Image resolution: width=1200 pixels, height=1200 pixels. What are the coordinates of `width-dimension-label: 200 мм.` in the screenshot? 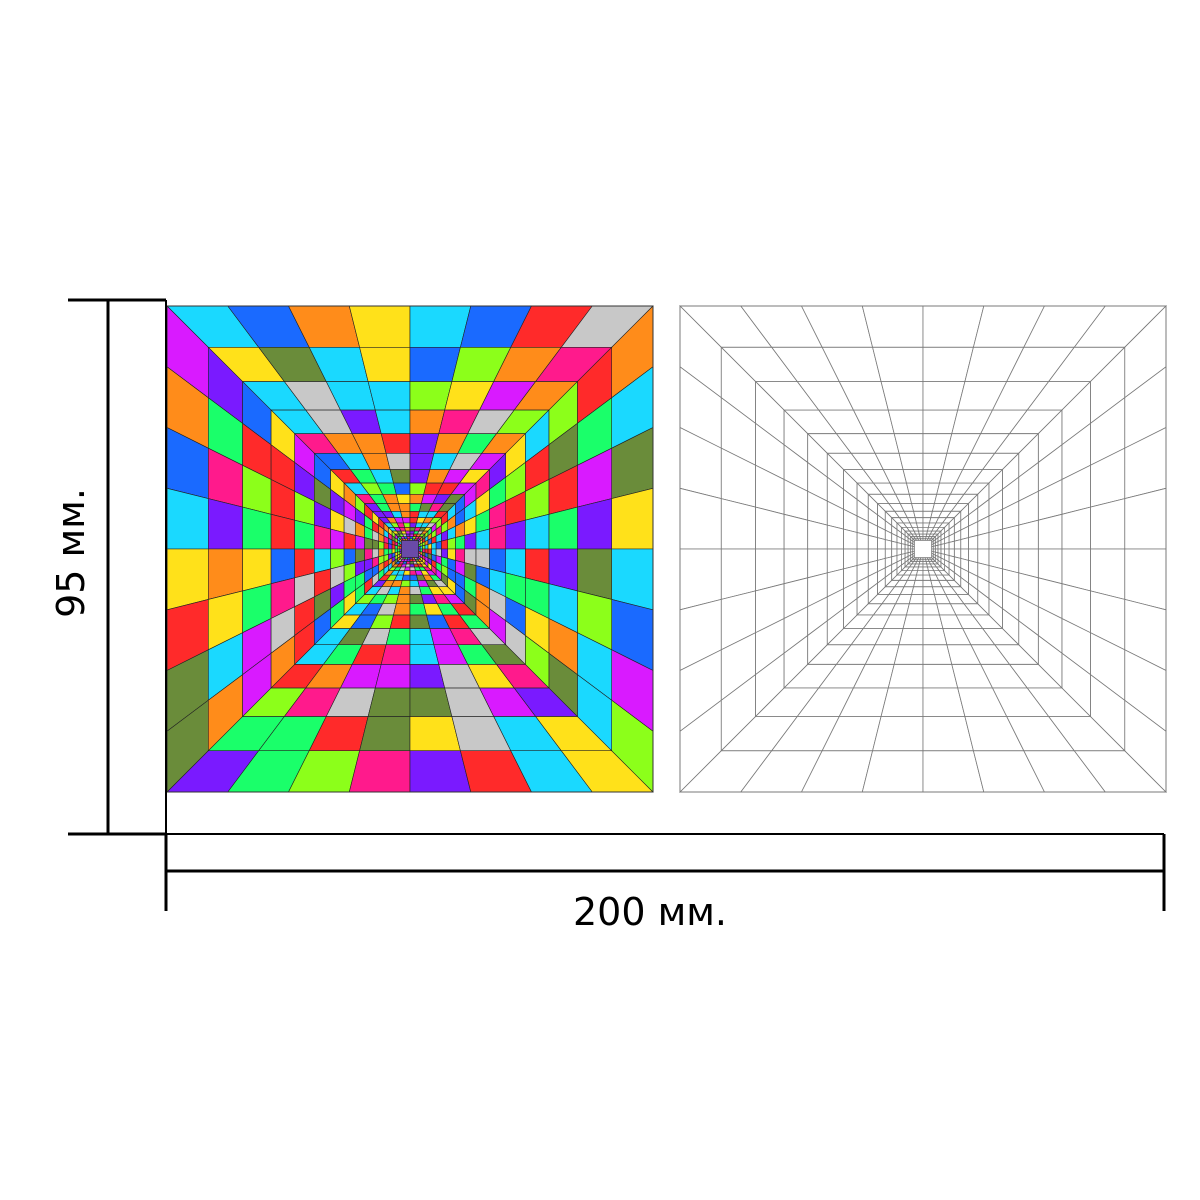 It's located at (650, 912).